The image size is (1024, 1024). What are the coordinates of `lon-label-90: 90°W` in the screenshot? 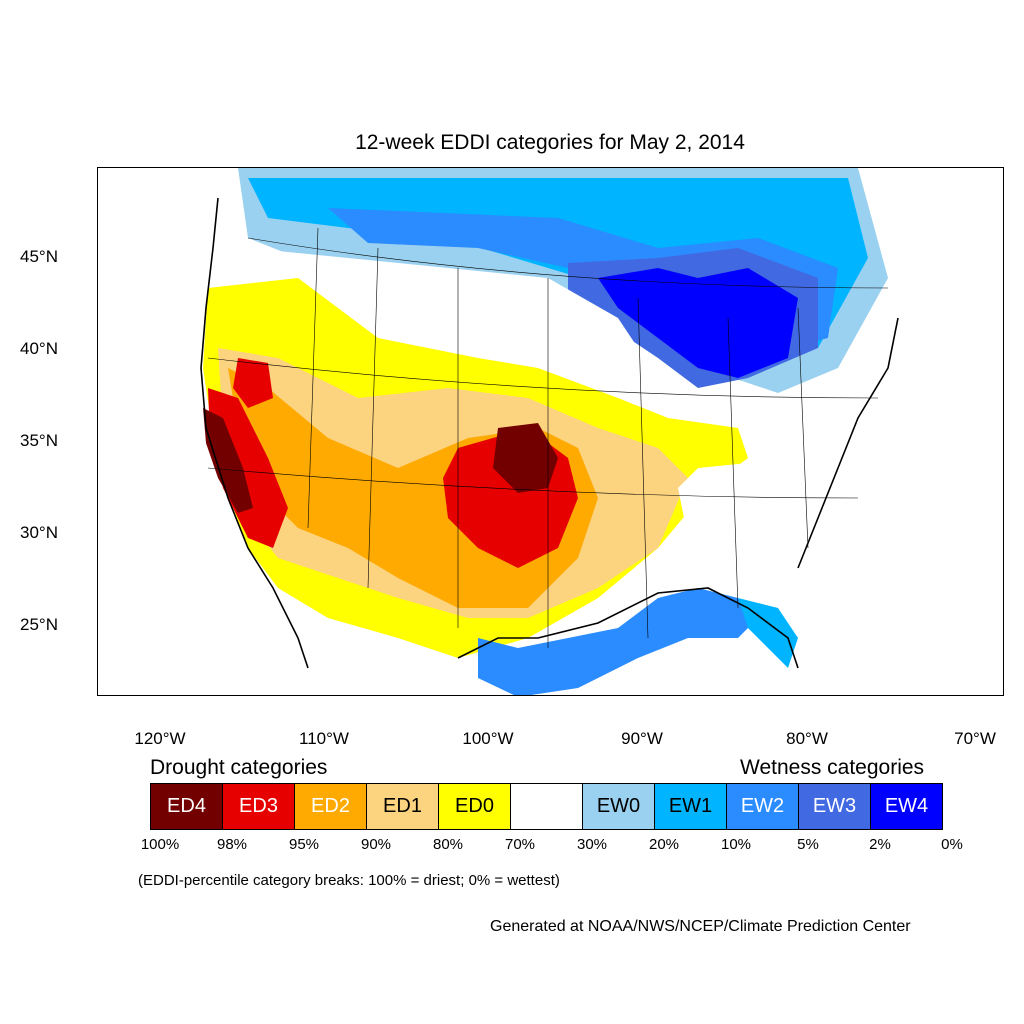 It's located at (642, 738).